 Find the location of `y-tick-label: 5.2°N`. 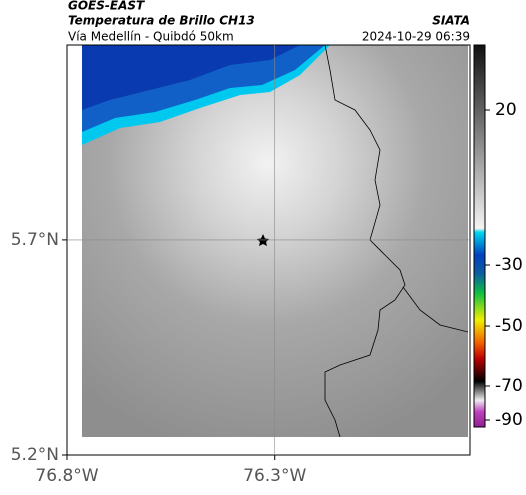

y-tick-label: 5.2°N is located at coordinates (35, 455).